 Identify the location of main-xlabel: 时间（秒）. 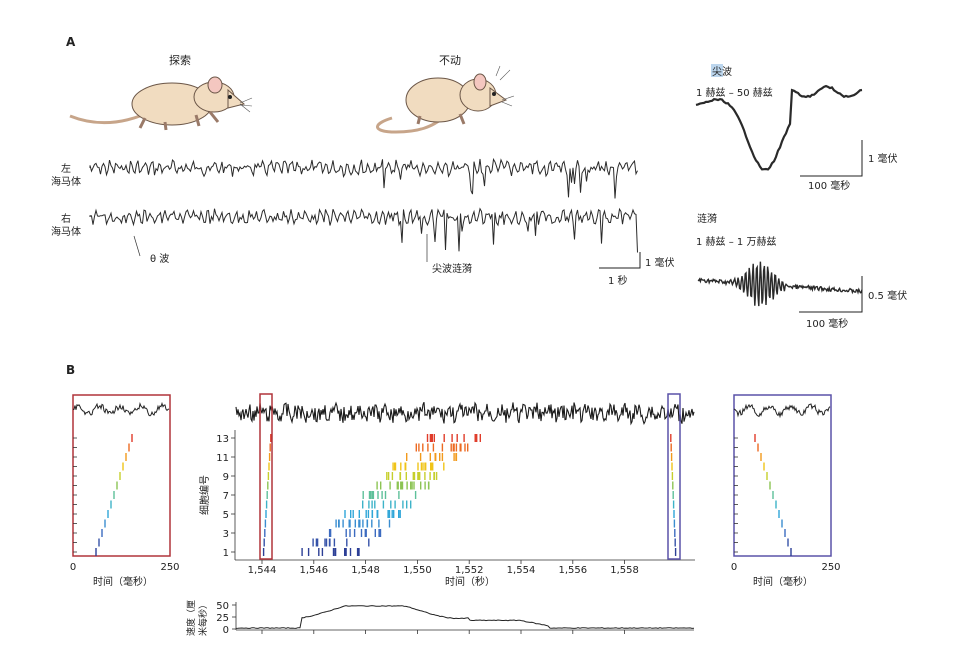
(470, 581).